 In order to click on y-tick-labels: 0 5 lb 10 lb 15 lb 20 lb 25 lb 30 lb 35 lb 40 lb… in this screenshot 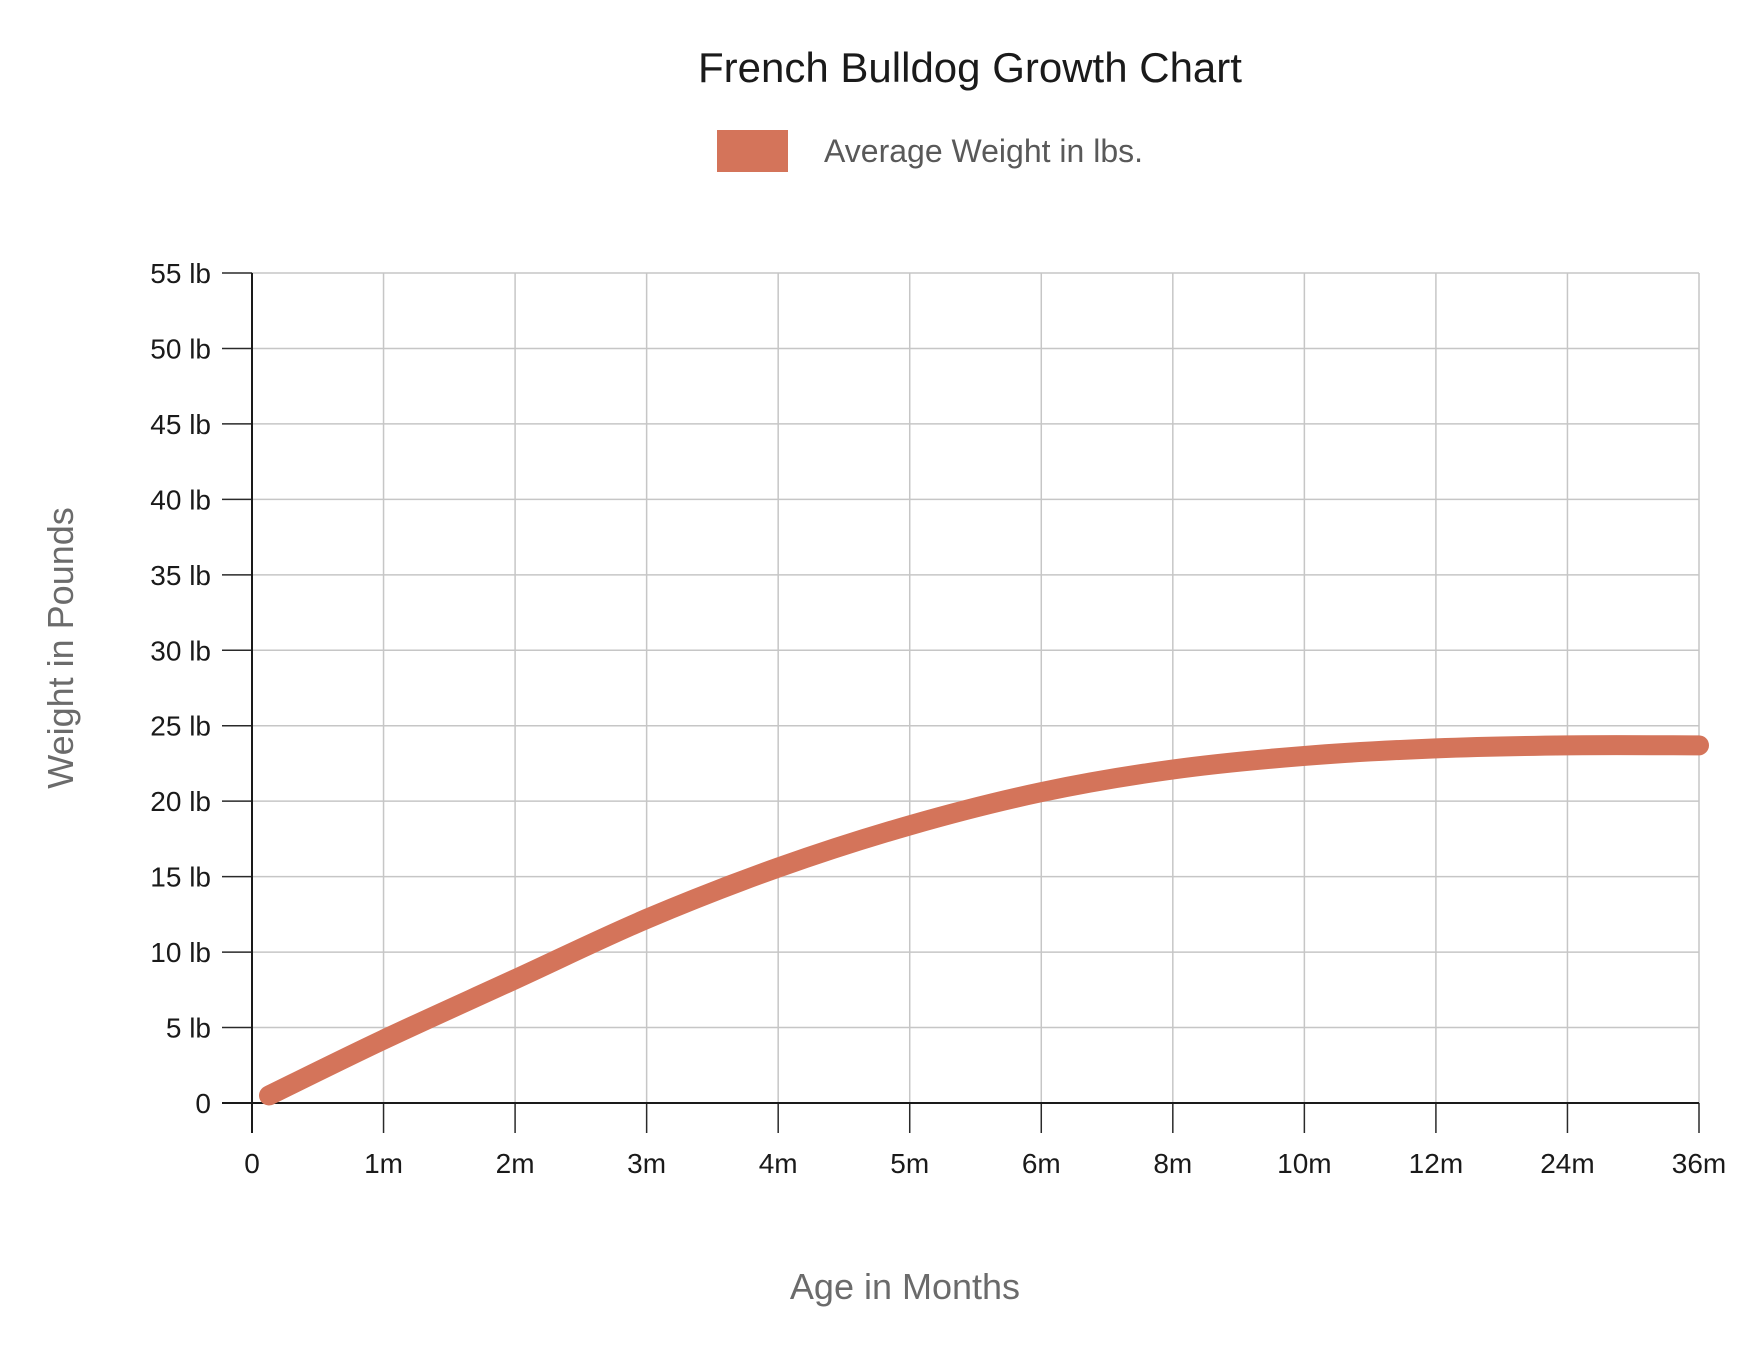, I will do `click(180, 688)`.